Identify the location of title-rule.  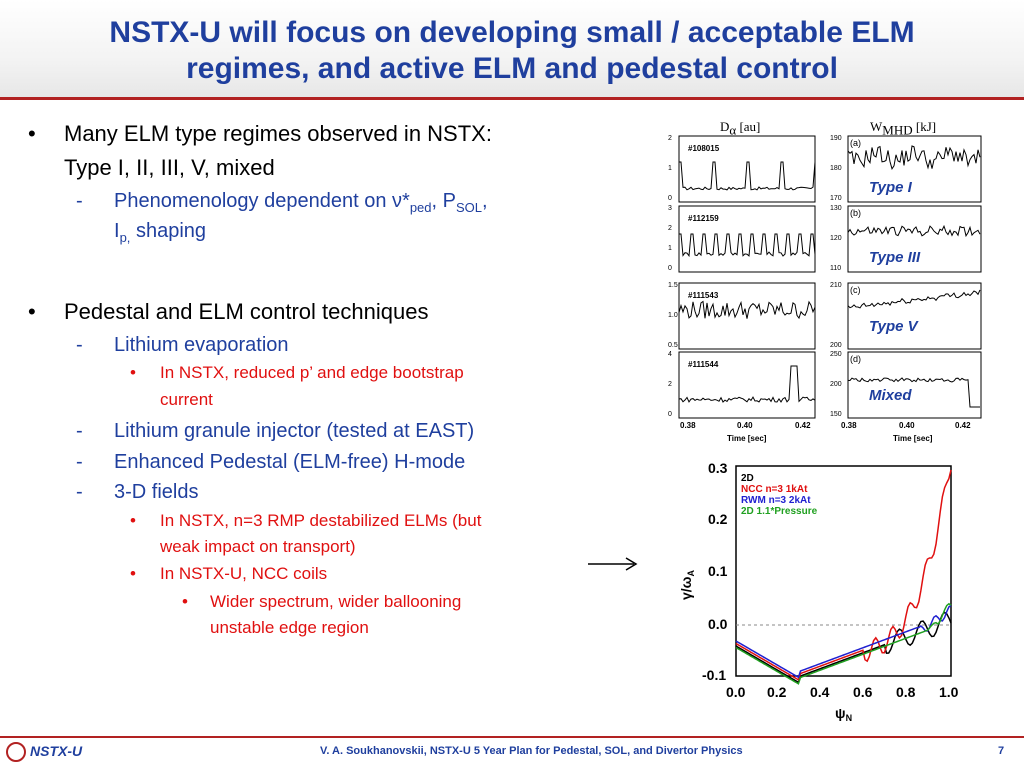
(512, 98).